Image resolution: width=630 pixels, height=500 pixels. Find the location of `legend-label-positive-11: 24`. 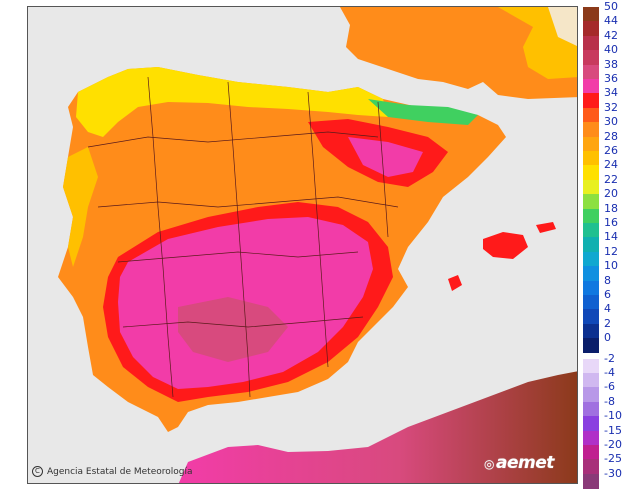

legend-label-positive-11: 24 is located at coordinates (611, 165).